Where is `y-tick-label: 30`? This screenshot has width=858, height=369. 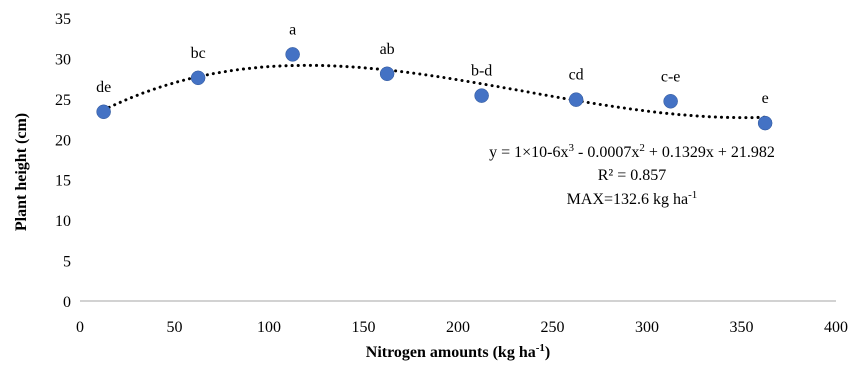
y-tick-label: 30 is located at coordinates (63, 59).